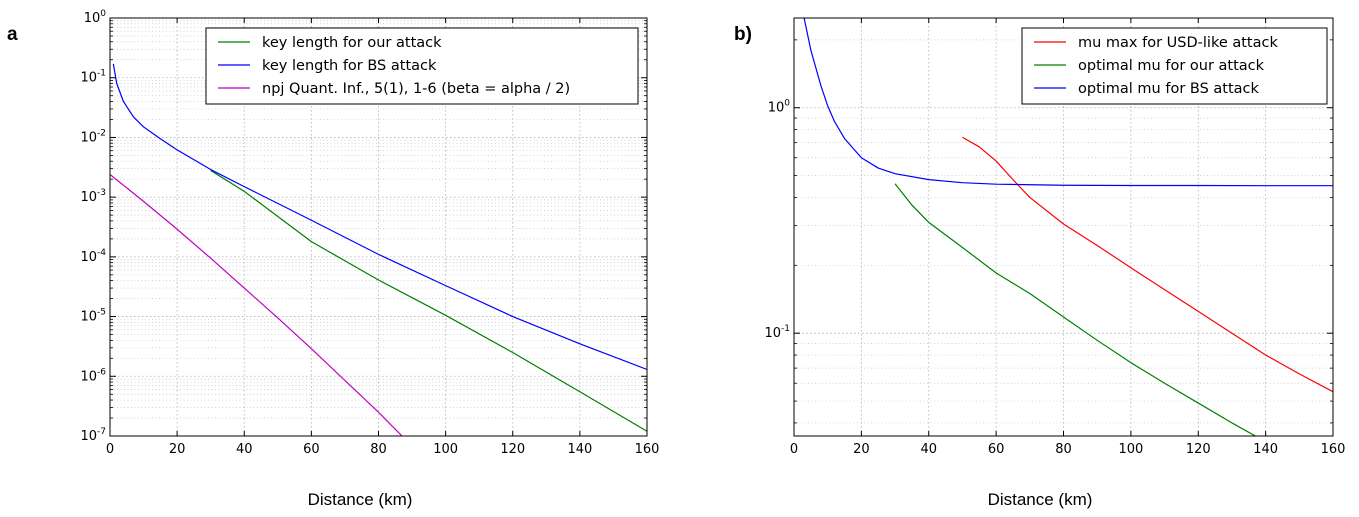 The width and height of the screenshot is (1359, 517). Describe the element at coordinates (93, 196) in the screenshot. I see `y-tick-label: 10⁻³` at that location.